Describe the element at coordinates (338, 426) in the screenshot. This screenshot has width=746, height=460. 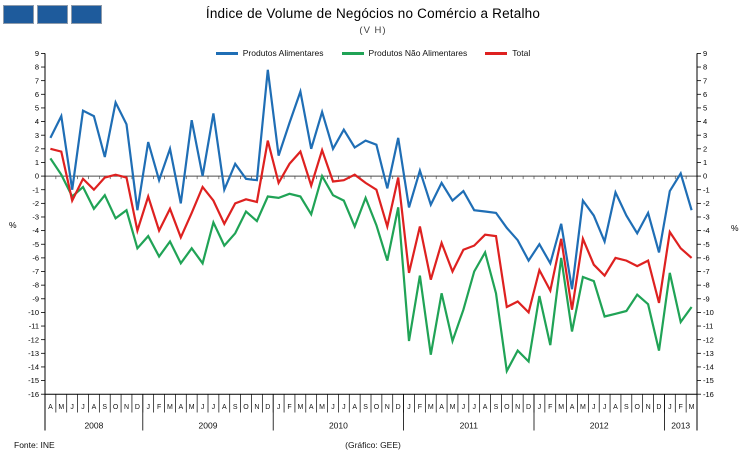
I see `svg-text: 2010` at that location.